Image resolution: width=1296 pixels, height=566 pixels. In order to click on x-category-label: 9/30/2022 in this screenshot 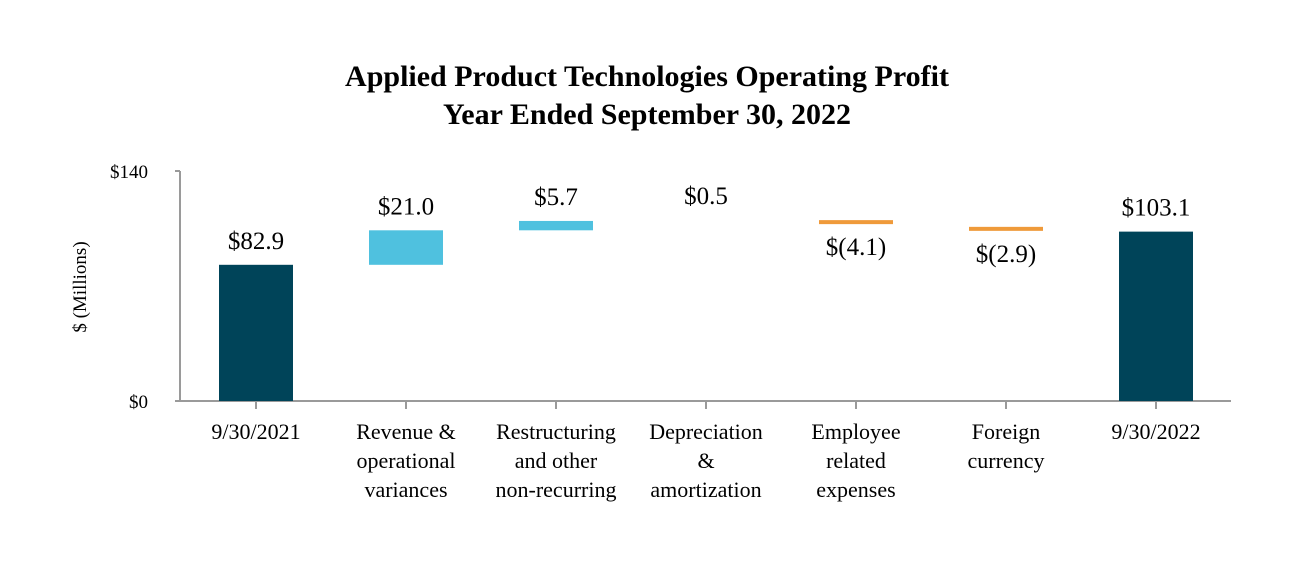, I will do `click(1155, 431)`.